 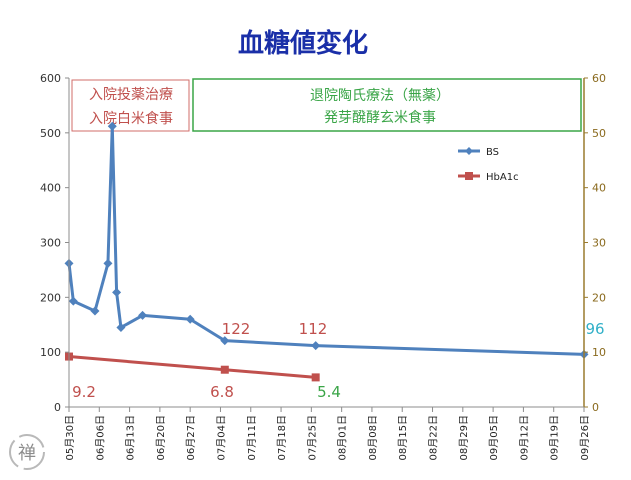 I want to click on x-tick-label: 05月30日, so click(x=70, y=437).